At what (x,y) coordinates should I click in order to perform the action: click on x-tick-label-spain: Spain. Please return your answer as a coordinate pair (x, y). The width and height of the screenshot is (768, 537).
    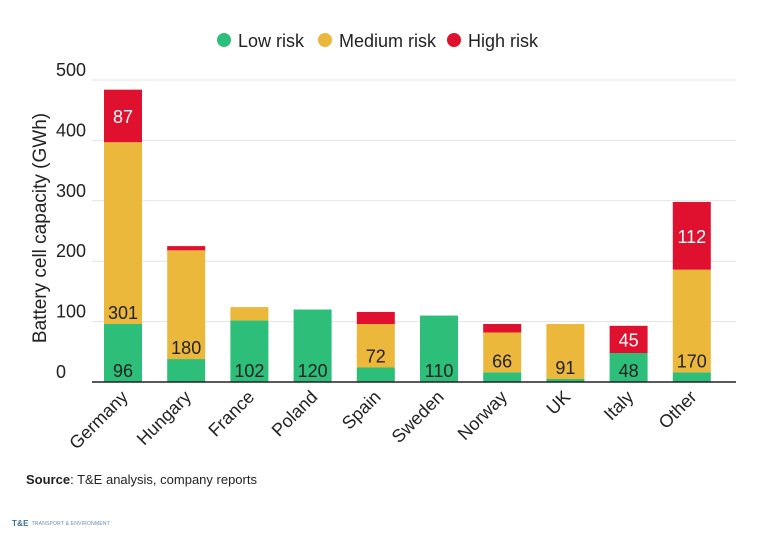
    Looking at the image, I should click on (361, 410).